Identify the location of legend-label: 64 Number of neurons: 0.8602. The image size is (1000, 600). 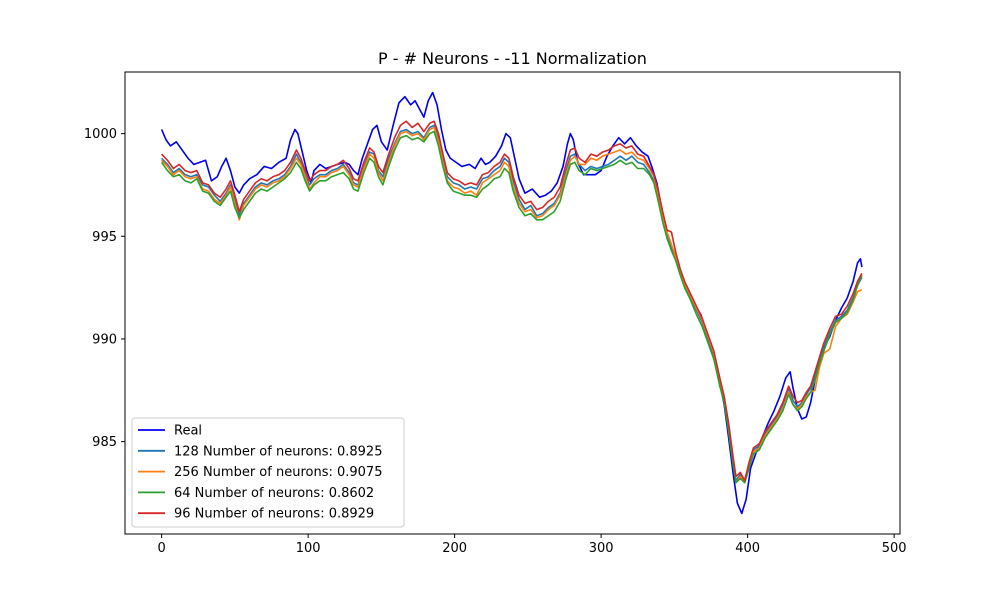
(274, 493).